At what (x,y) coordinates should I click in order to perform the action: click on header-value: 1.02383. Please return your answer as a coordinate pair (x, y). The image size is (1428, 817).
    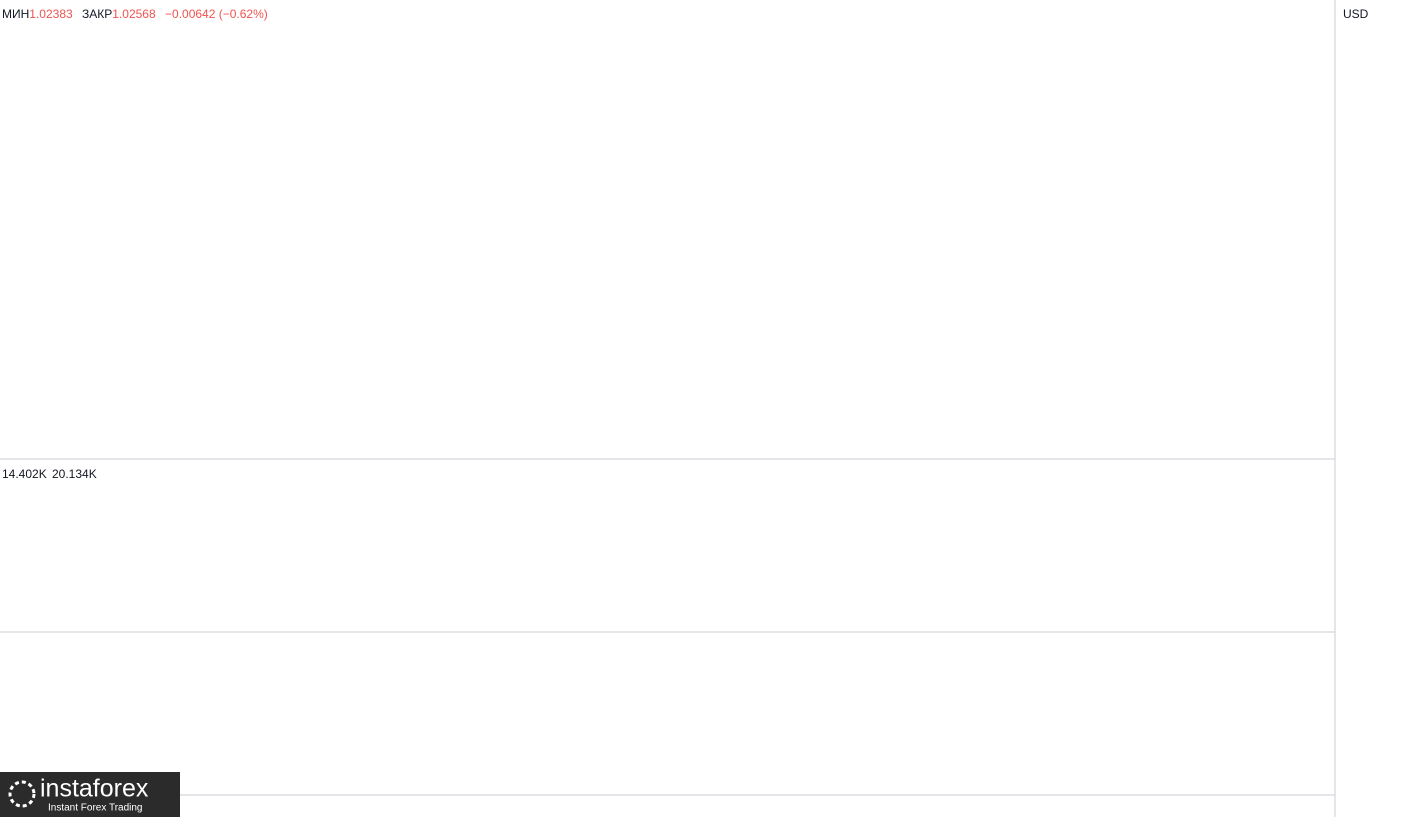
    Looking at the image, I should click on (51, 14).